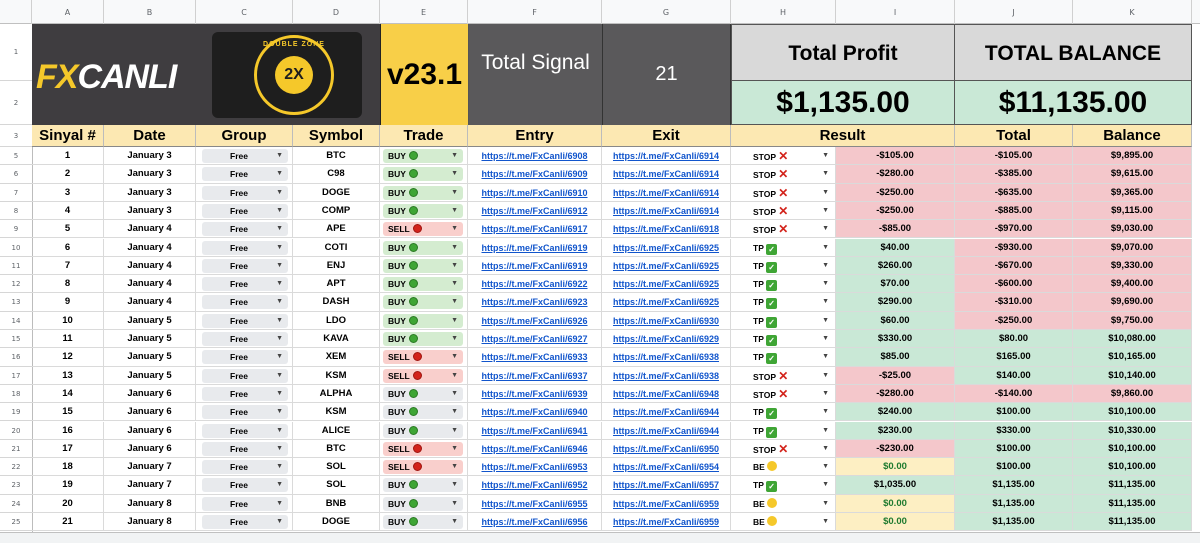 The height and width of the screenshot is (543, 1200). I want to click on signal-number-cell: 21, so click(68, 522).